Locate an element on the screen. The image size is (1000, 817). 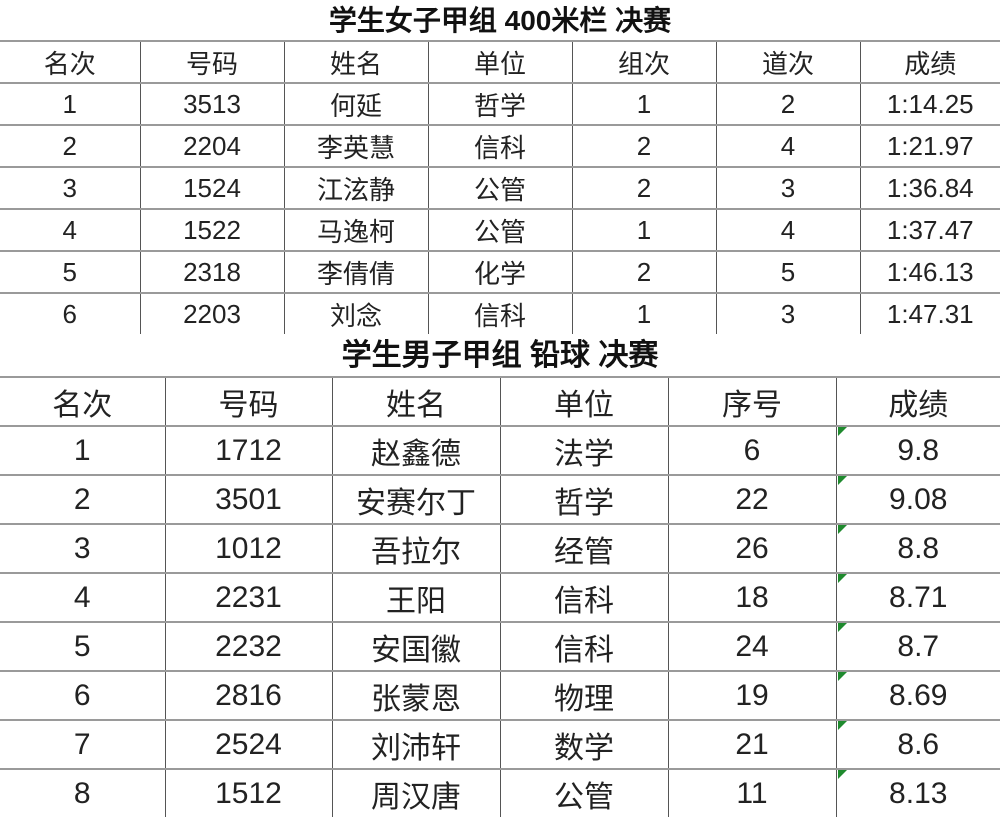
cell-value: 2231 is located at coordinates (248, 597).